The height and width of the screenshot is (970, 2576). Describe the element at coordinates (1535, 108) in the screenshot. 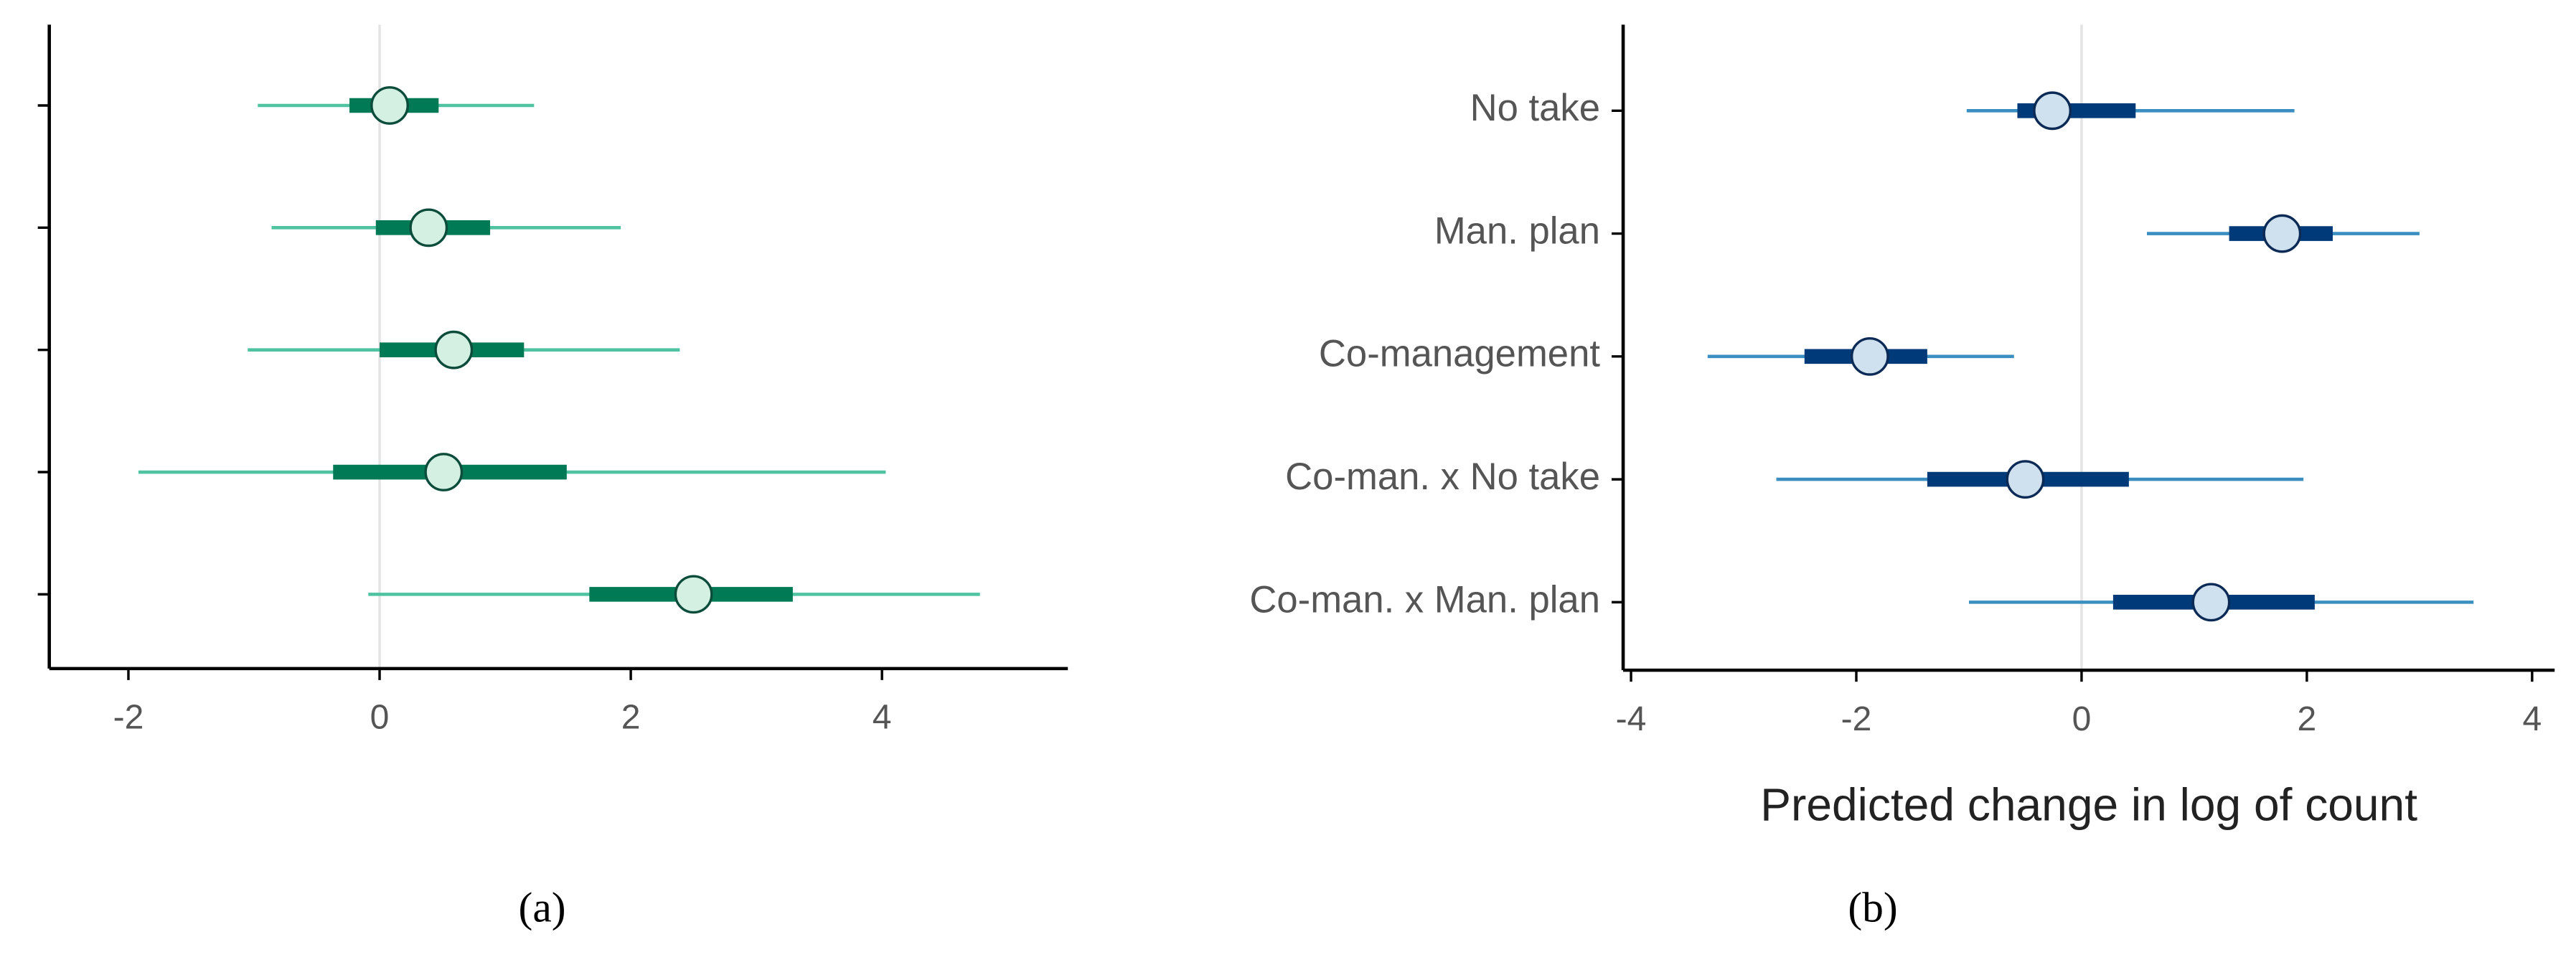

I see `category-label: No take` at that location.